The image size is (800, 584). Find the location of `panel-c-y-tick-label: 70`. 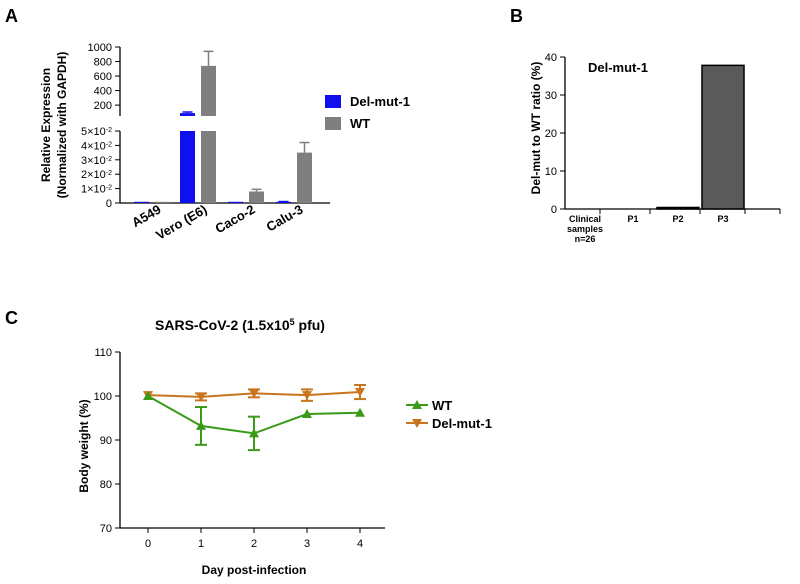

panel-c-y-tick-label: 70 is located at coordinates (106, 529).